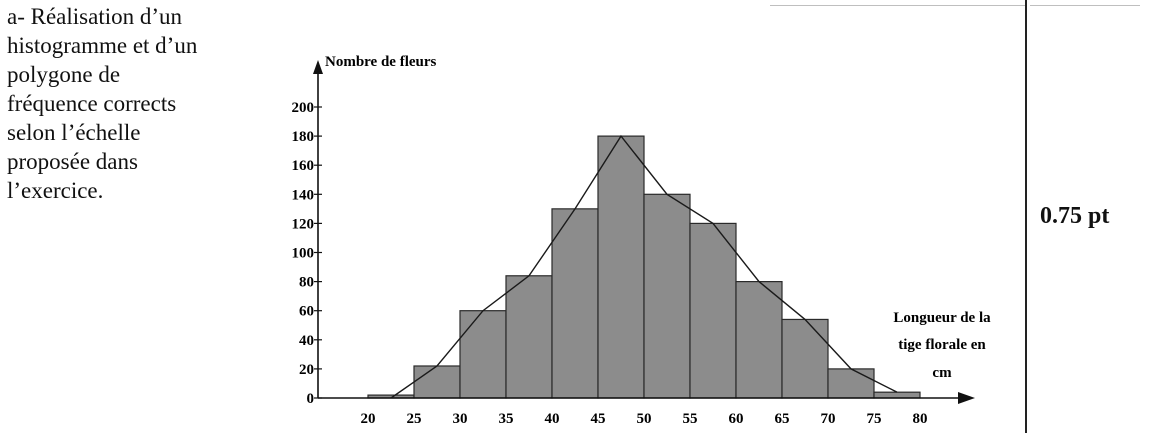  I want to click on criterion-line: polygone de, so click(64, 74).